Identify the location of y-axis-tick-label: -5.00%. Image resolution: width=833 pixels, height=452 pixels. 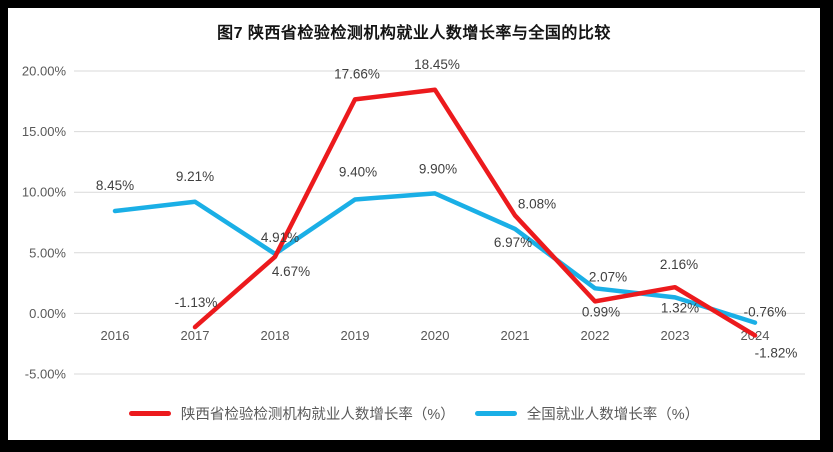
(46, 374).